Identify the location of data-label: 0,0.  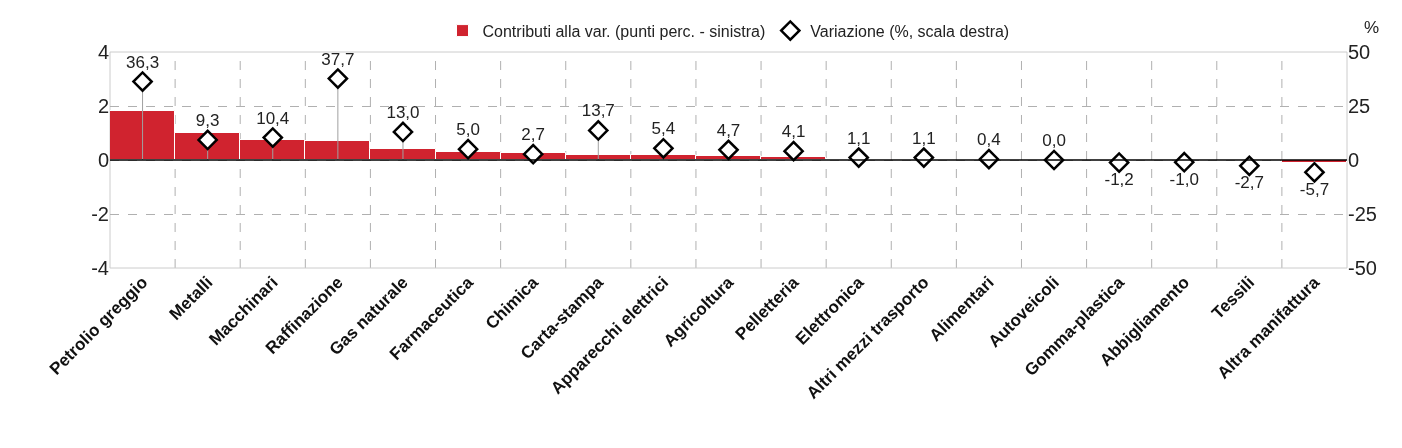
(1054, 140).